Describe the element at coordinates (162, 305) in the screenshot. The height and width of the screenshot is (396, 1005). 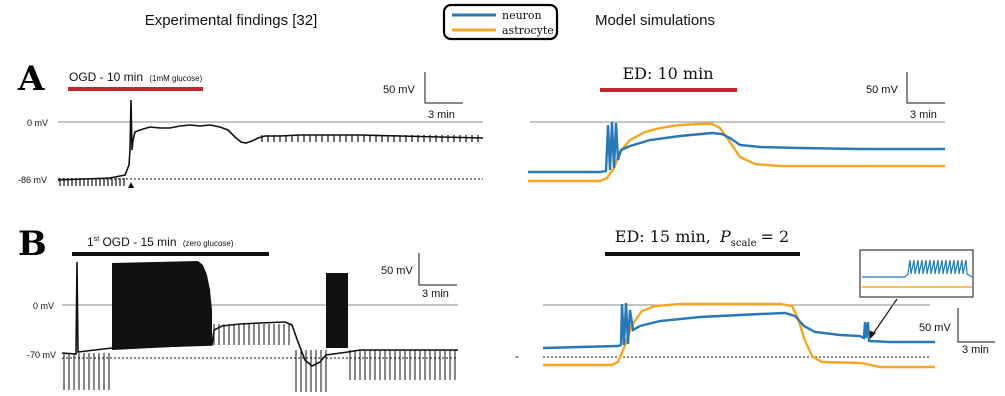
I see `burst-block-b1` at that location.